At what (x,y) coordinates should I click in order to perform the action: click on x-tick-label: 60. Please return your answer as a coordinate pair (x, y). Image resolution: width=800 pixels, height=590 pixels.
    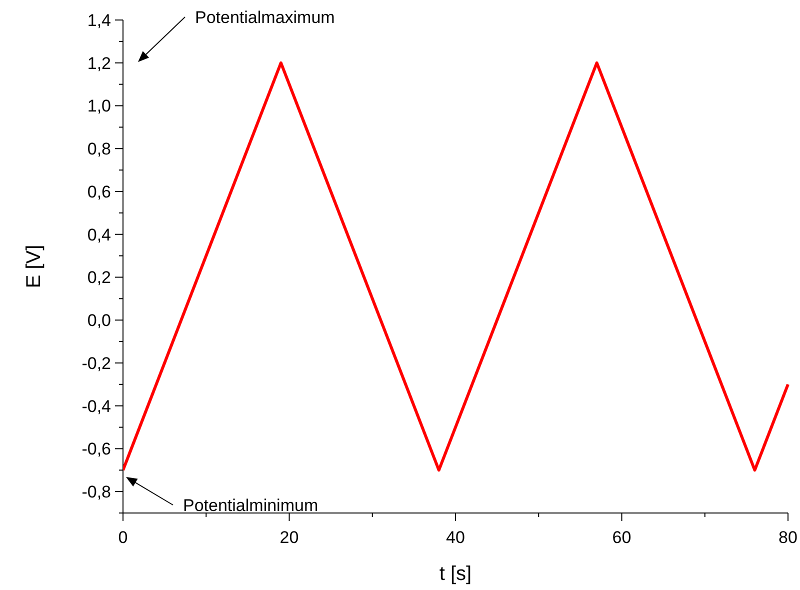
    Looking at the image, I should click on (622, 537).